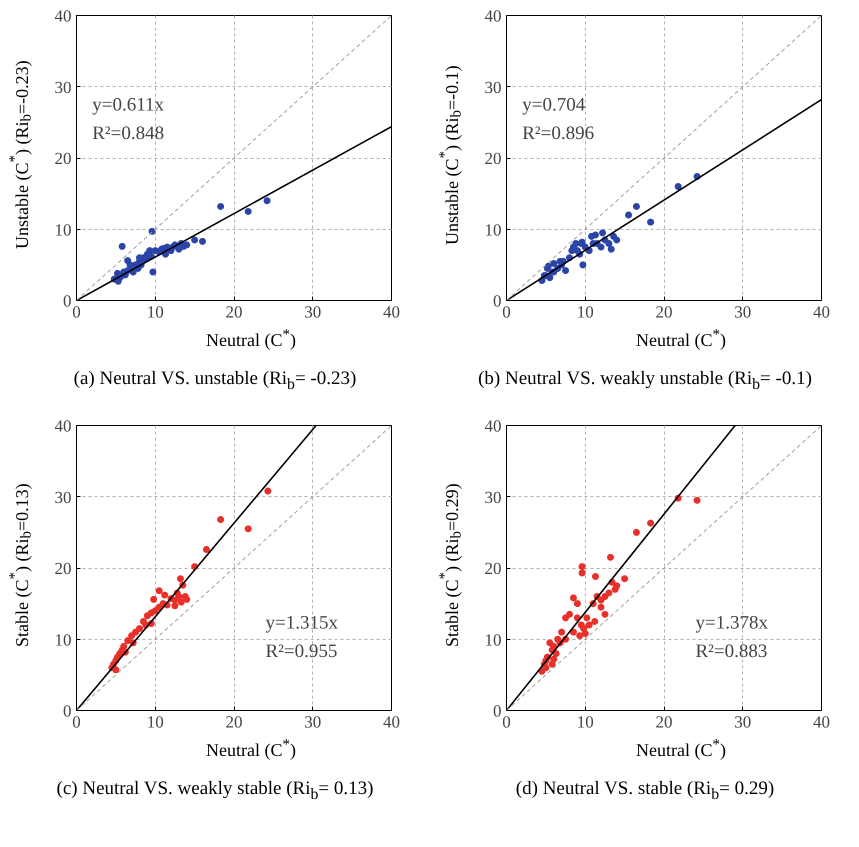  Describe the element at coordinates (302, 623) in the screenshot. I see `annotation: y=1.315x` at that location.